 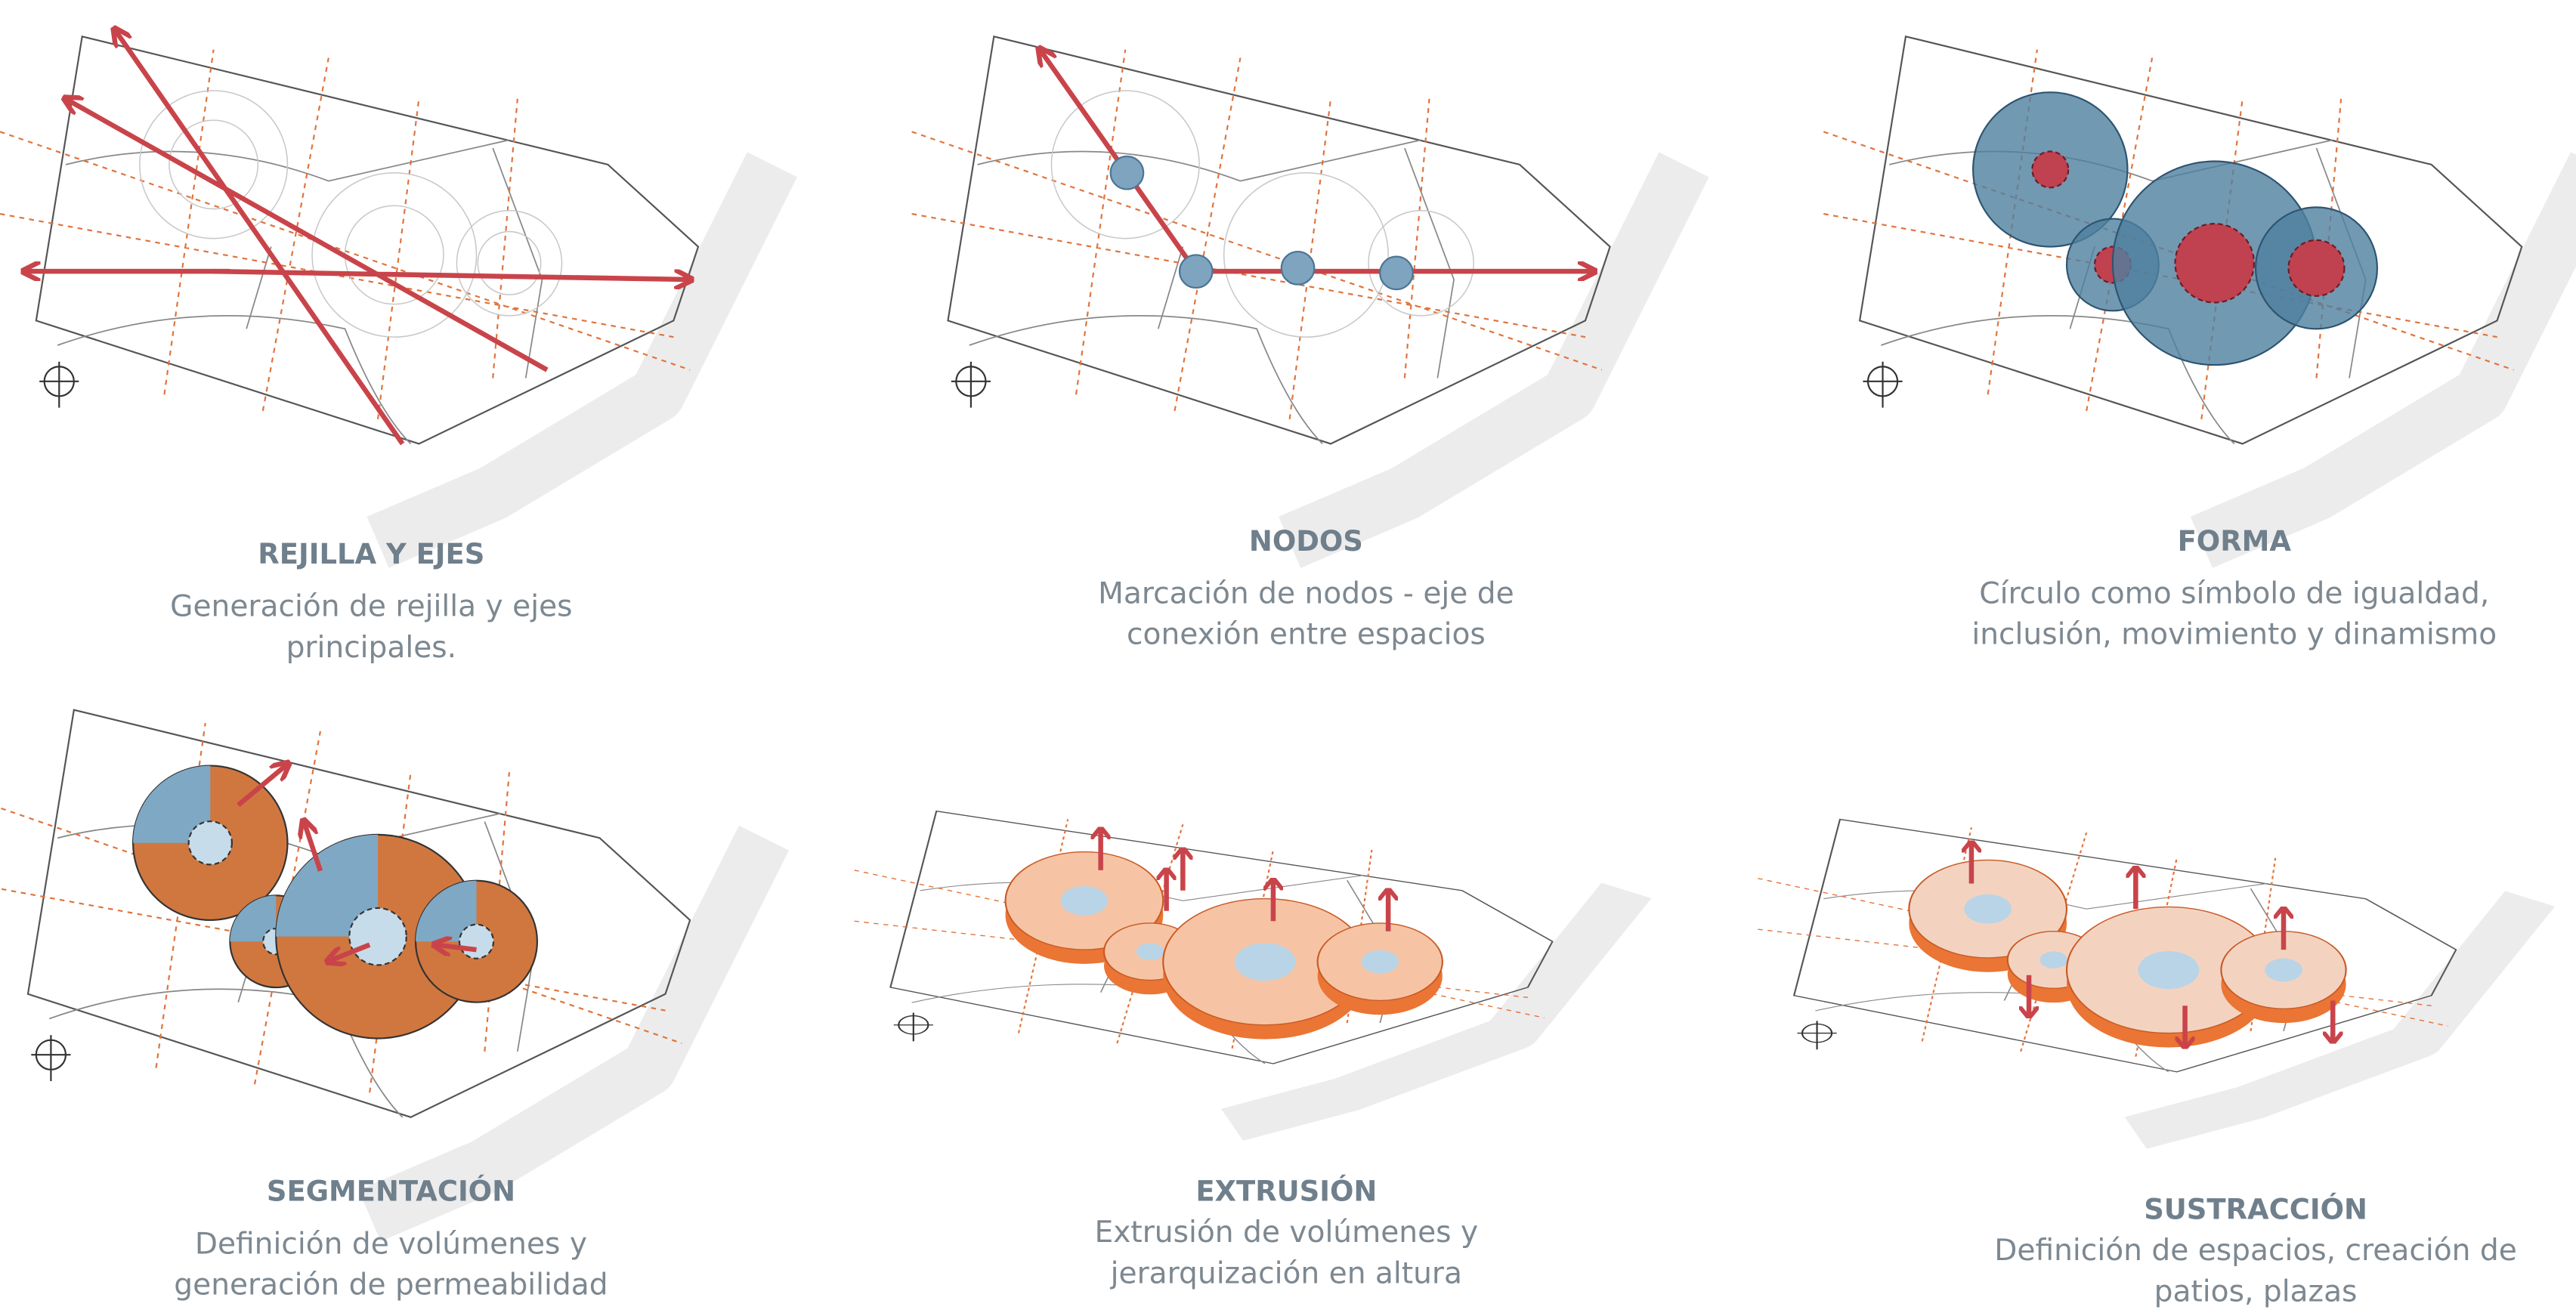 What do you see at coordinates (391, 1191) in the screenshot?
I see `panel-title: SEGMENTACIÓN` at bounding box center [391, 1191].